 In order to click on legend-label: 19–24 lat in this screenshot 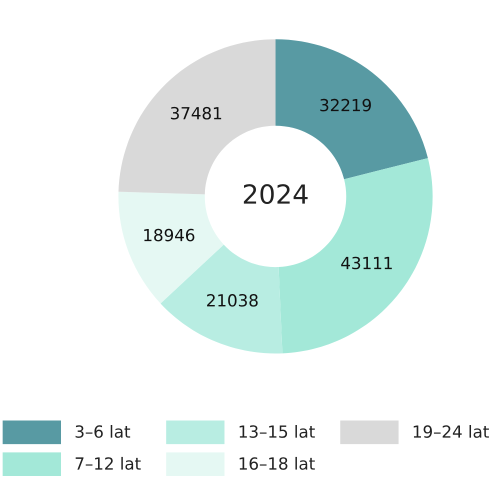, I will do `click(451, 431)`.